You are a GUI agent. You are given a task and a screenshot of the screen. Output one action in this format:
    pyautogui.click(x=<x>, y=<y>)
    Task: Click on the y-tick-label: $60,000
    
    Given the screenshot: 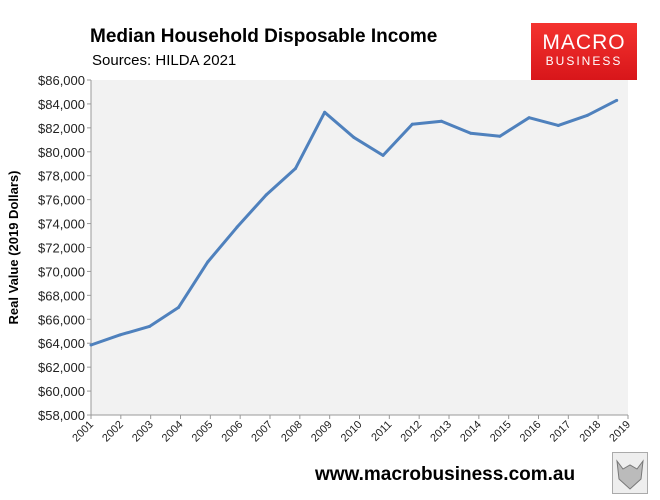 What is the action you would take?
    pyautogui.click(x=61, y=391)
    